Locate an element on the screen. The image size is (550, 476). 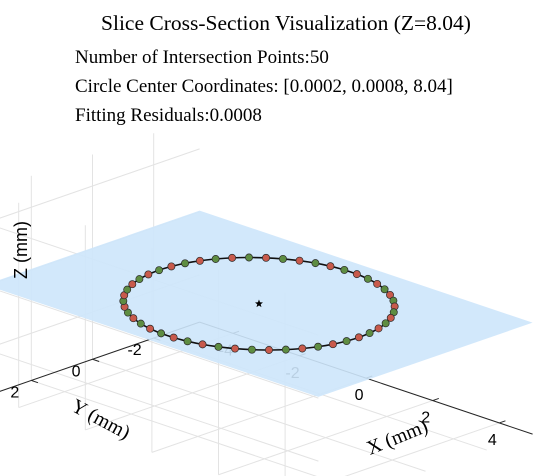
x-tick-label: 2 is located at coordinates (425, 418).